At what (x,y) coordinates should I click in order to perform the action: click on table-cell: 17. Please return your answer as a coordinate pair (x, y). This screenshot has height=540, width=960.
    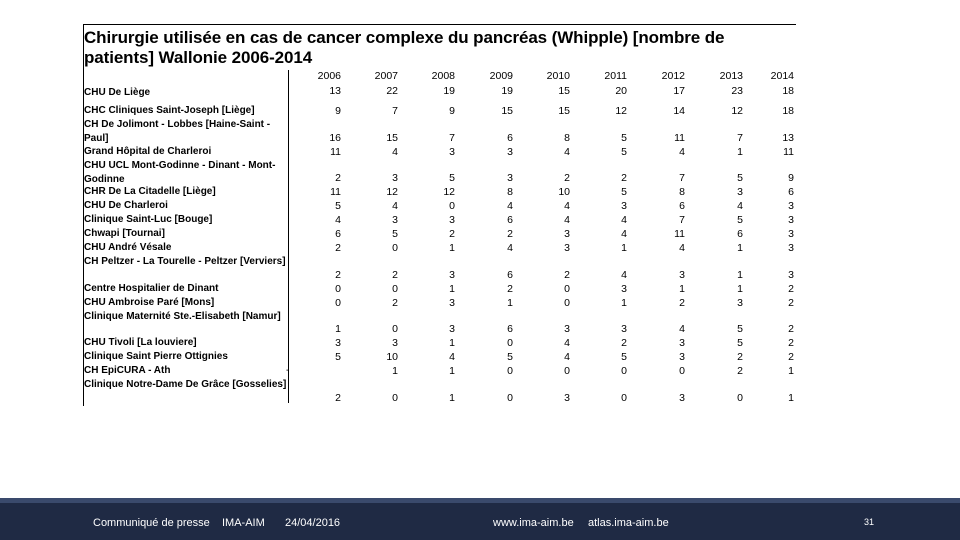
    Looking at the image, I should click on (679, 91).